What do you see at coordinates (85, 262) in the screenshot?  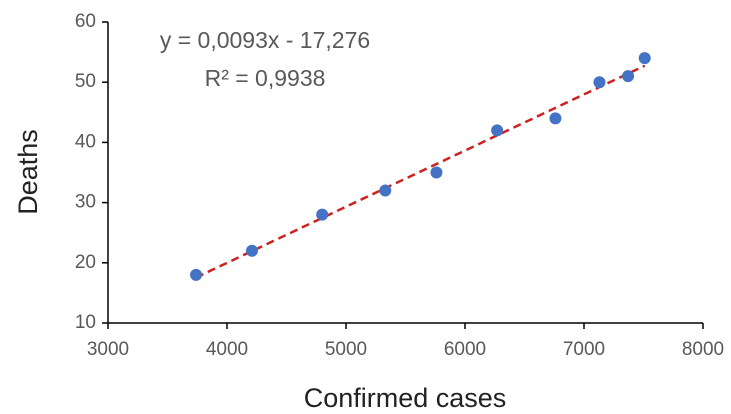 I see `y-tick-label: 20` at bounding box center [85, 262].